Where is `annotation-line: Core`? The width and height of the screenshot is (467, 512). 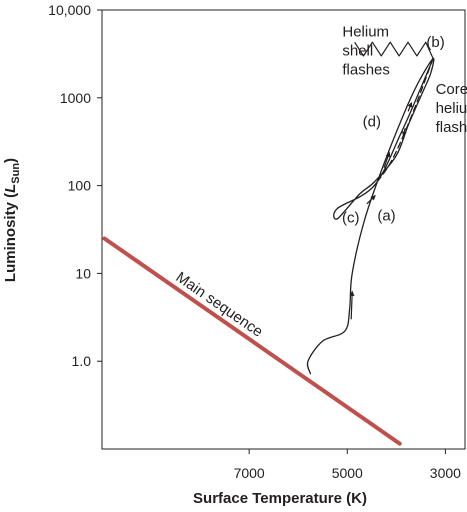 annotation-line: Core is located at coordinates (451, 89).